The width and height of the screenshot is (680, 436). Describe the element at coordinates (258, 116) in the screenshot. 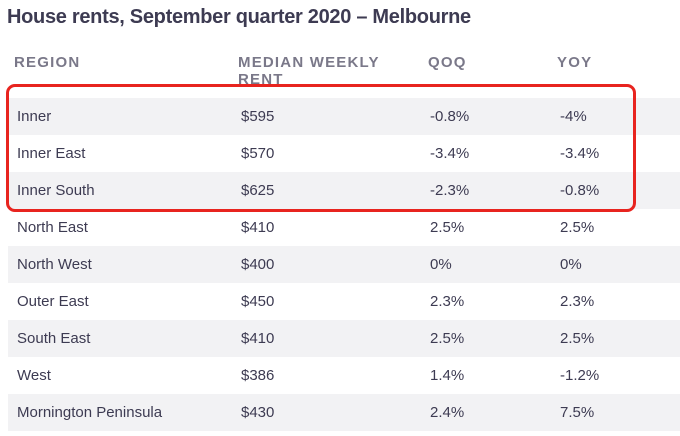

I see `rent-cell: $595` at that location.